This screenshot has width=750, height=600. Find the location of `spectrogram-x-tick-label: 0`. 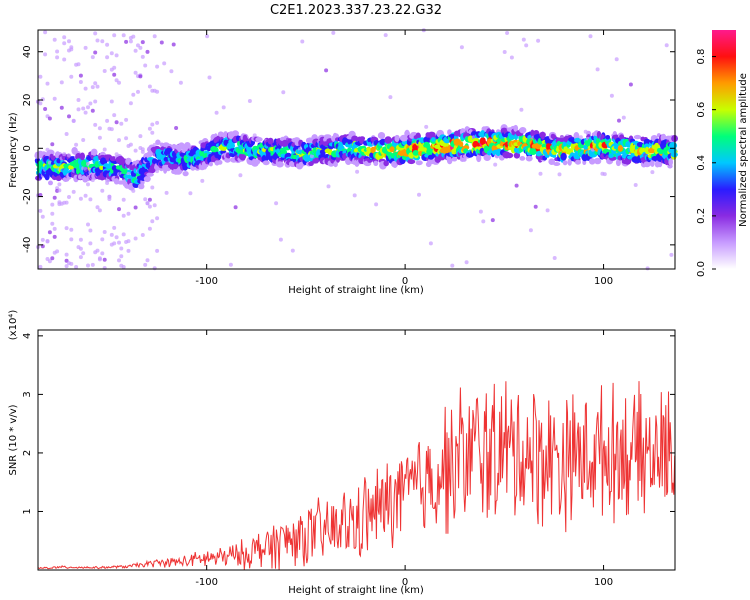

spectrogram-x-tick-label: 0 is located at coordinates (405, 281).